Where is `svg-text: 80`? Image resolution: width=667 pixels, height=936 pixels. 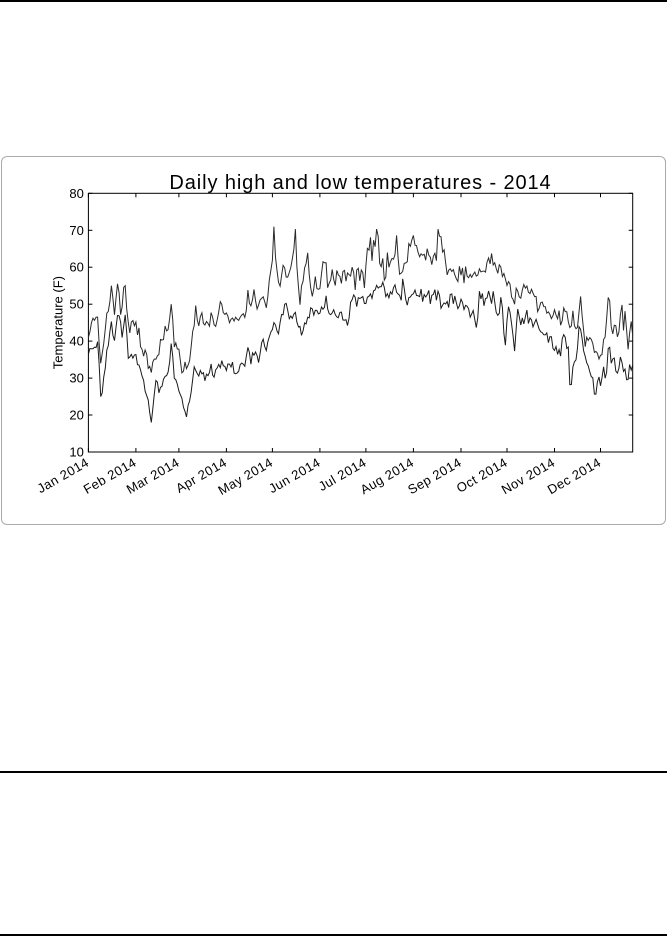 svg-text: 80 is located at coordinates (76, 193).